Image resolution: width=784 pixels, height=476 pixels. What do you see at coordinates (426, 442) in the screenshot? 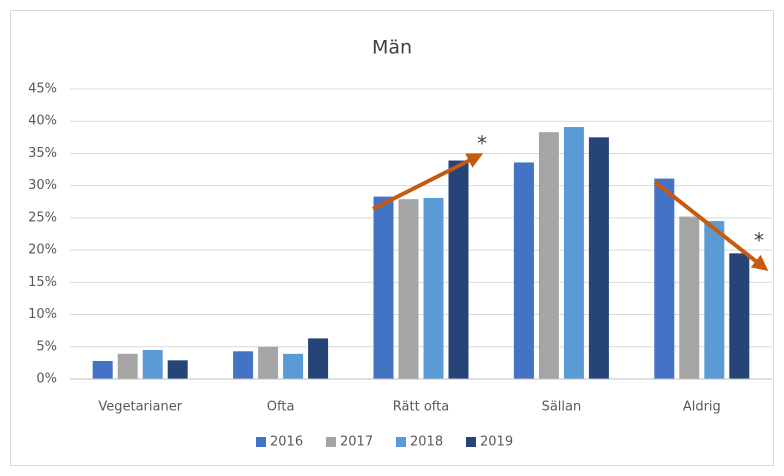
I see `legend-label: 2018` at bounding box center [426, 442].